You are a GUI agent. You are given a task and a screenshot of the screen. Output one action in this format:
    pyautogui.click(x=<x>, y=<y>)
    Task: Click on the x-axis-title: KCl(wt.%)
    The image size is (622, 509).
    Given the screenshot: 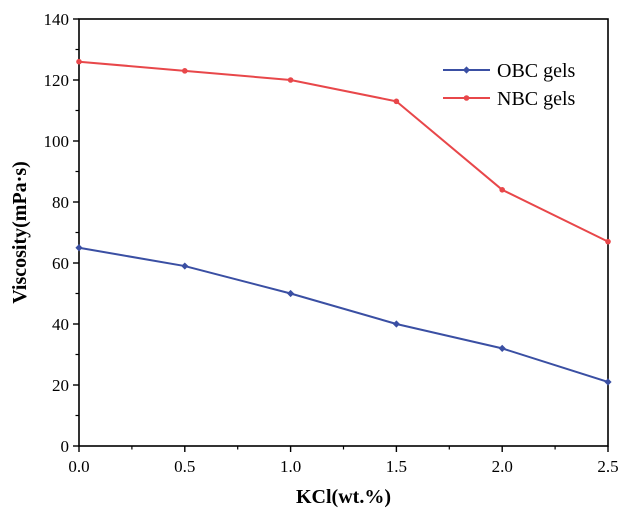 What is the action you would take?
    pyautogui.click(x=343, y=497)
    